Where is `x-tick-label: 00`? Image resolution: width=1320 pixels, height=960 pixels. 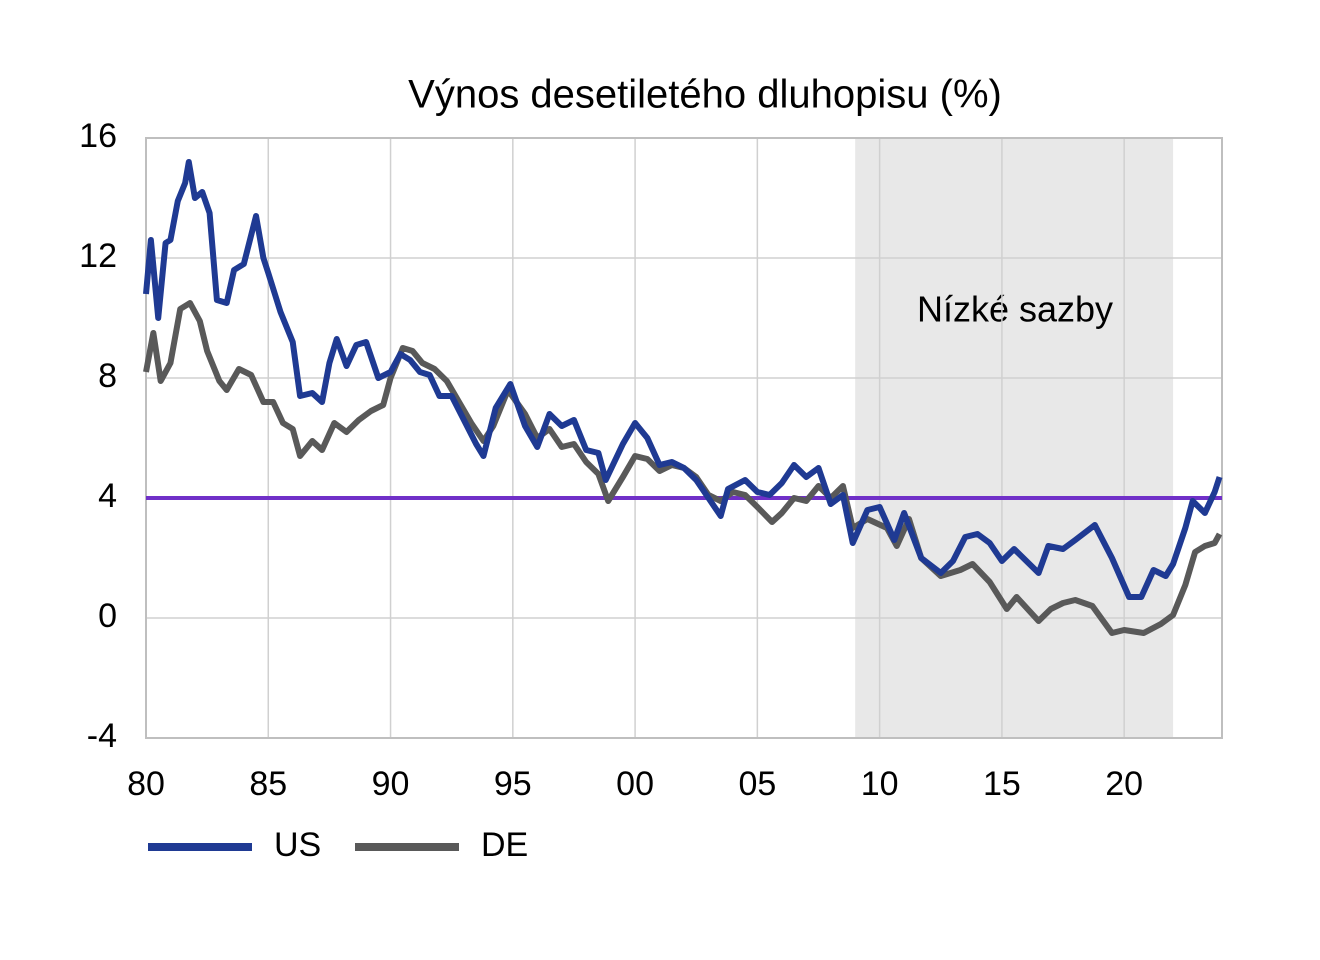
x-tick-label: 00 is located at coordinates (635, 784).